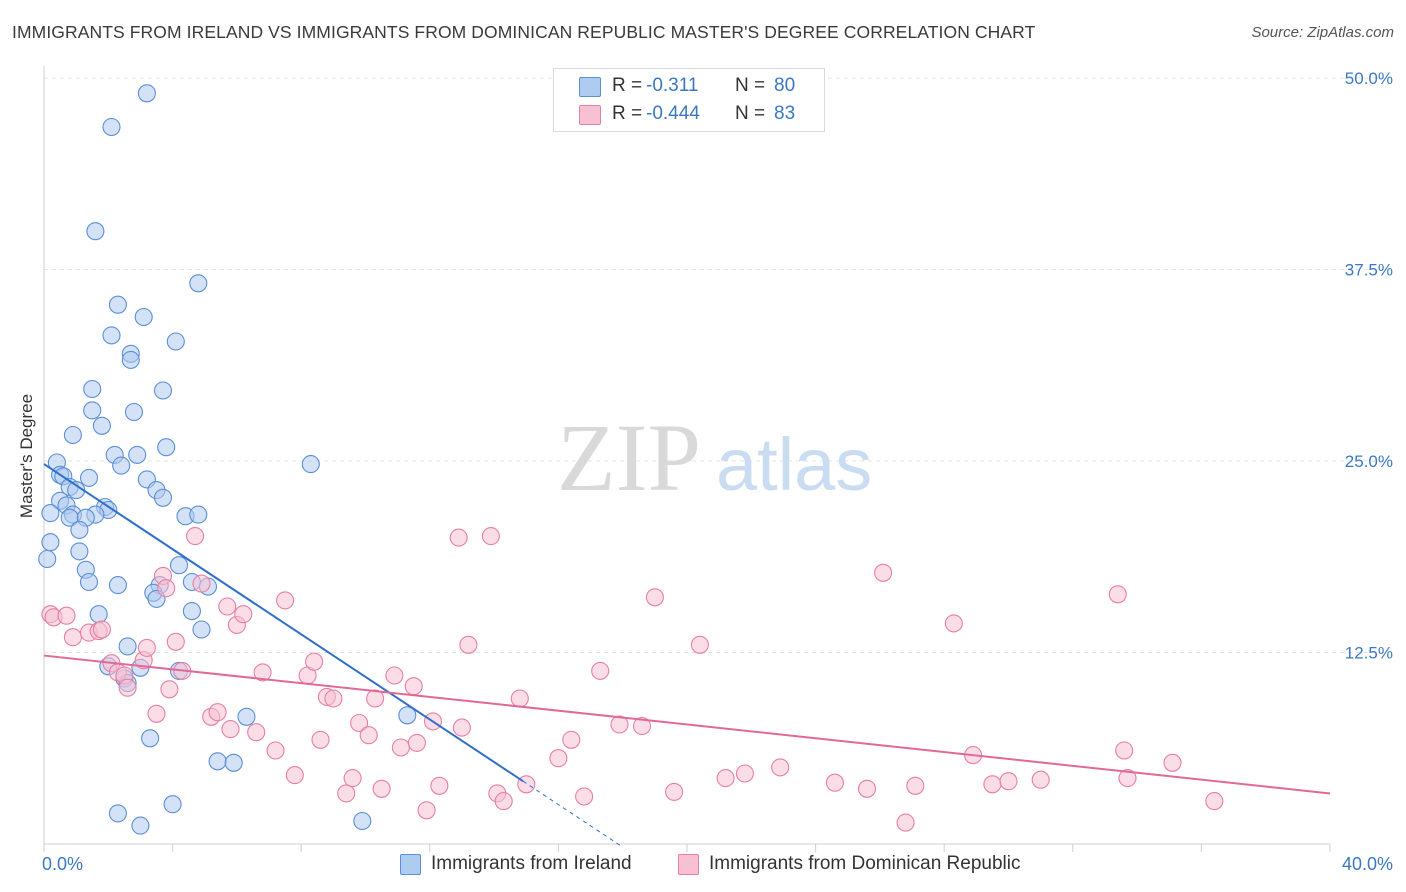 The height and width of the screenshot is (892, 1406). Describe the element at coordinates (673, 113) in the screenshot. I see `r-value: -0.444` at that location.